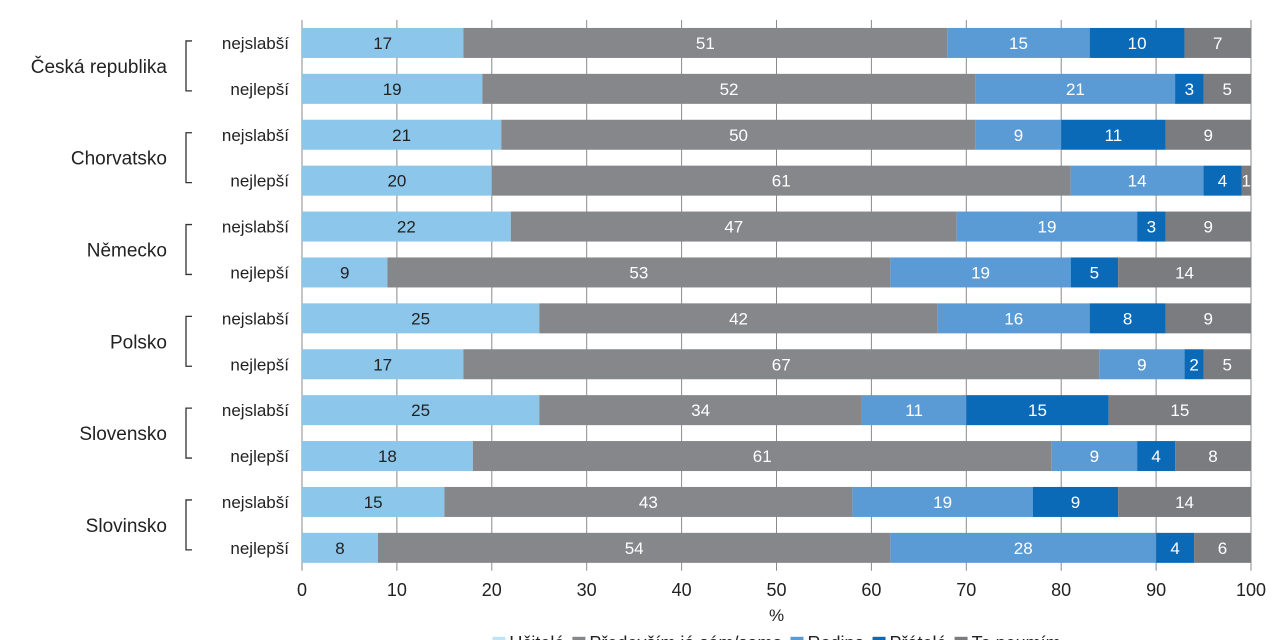 The image size is (1275, 640). What do you see at coordinates (126, 526) in the screenshot?
I see `country-label: Slovinsko` at bounding box center [126, 526].